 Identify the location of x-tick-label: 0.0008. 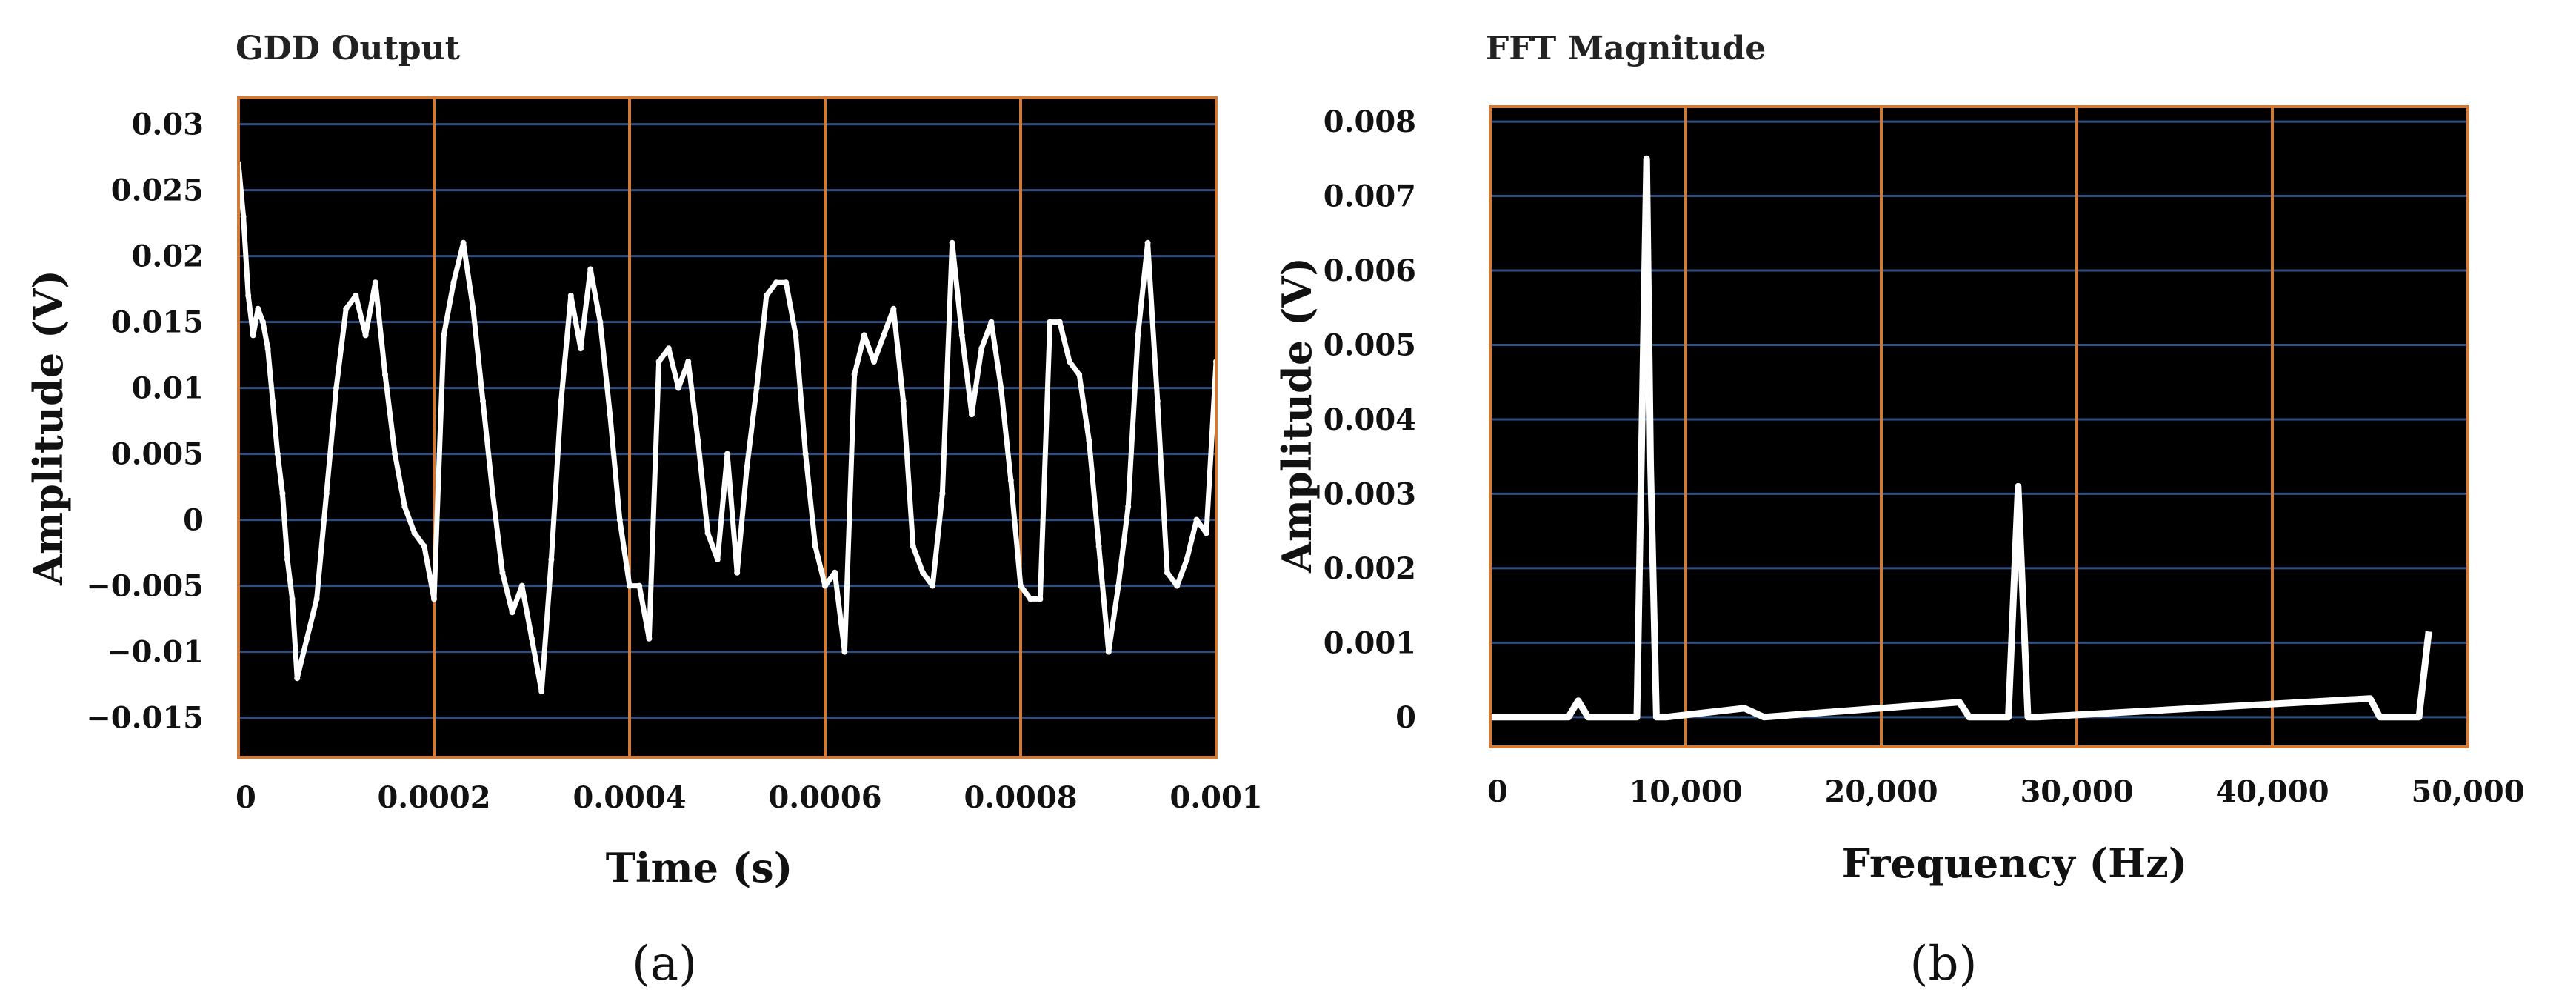
(1021, 797).